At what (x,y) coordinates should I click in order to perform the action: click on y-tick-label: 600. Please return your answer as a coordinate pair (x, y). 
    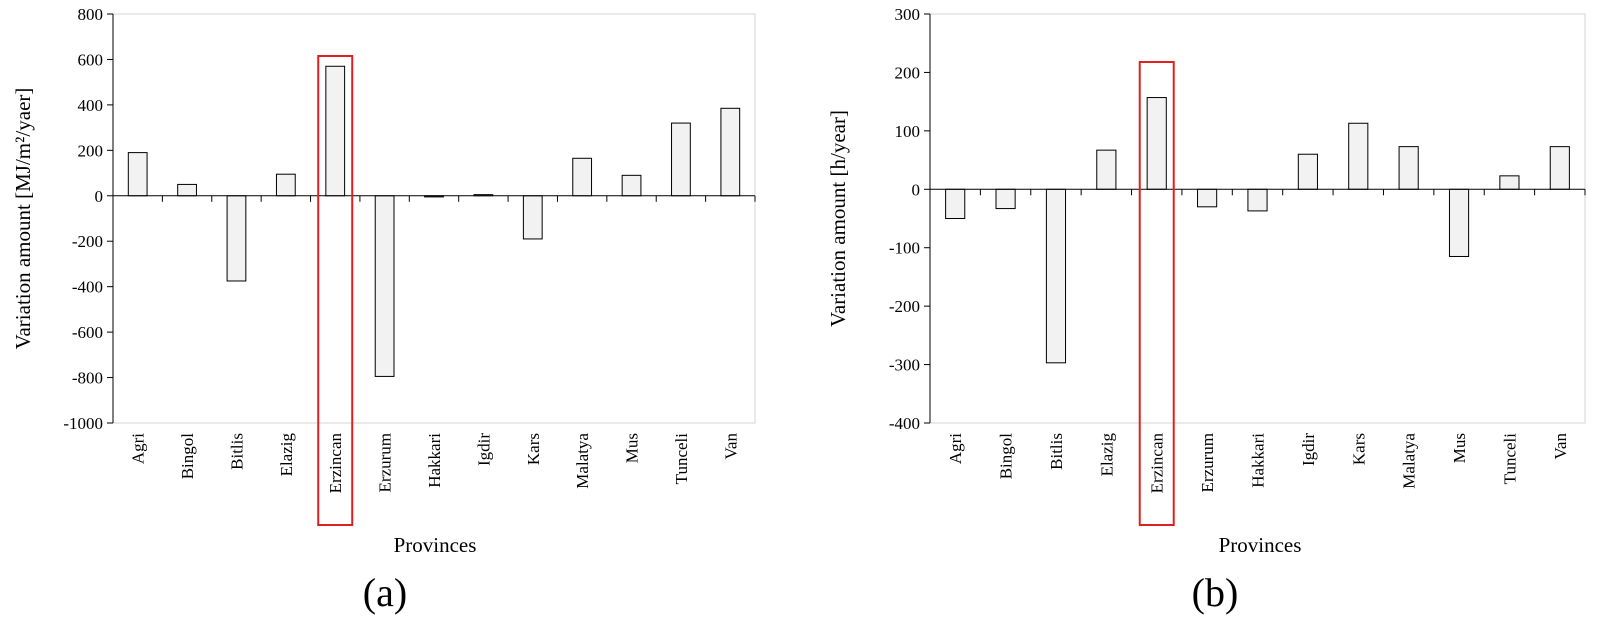
    Looking at the image, I should click on (91, 59).